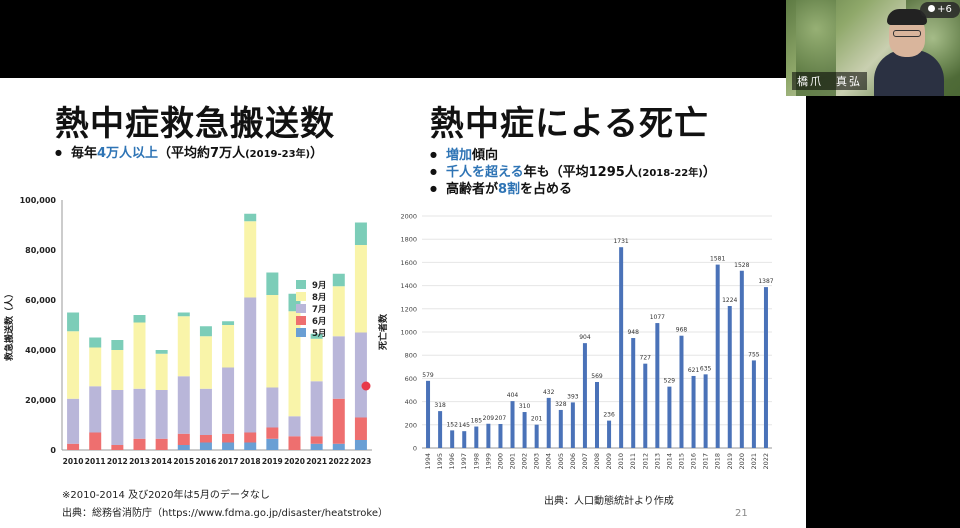  Describe the element at coordinates (513, 395) in the screenshot. I see `data-label: 404` at that location.